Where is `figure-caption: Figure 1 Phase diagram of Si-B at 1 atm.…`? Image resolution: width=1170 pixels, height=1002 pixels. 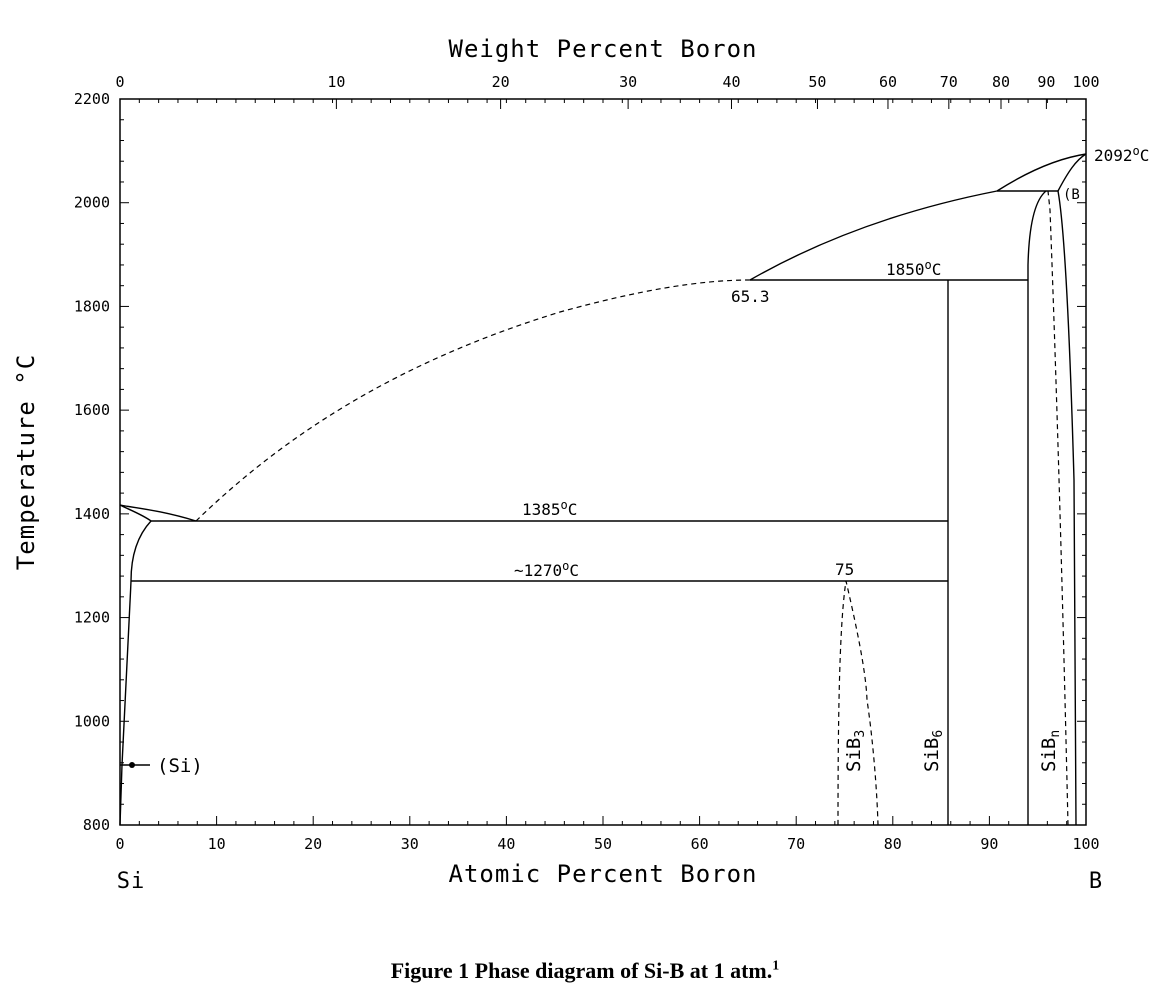 figure-caption: Figure 1 Phase diagram of Si-B at 1 atm.… is located at coordinates (585, 971).